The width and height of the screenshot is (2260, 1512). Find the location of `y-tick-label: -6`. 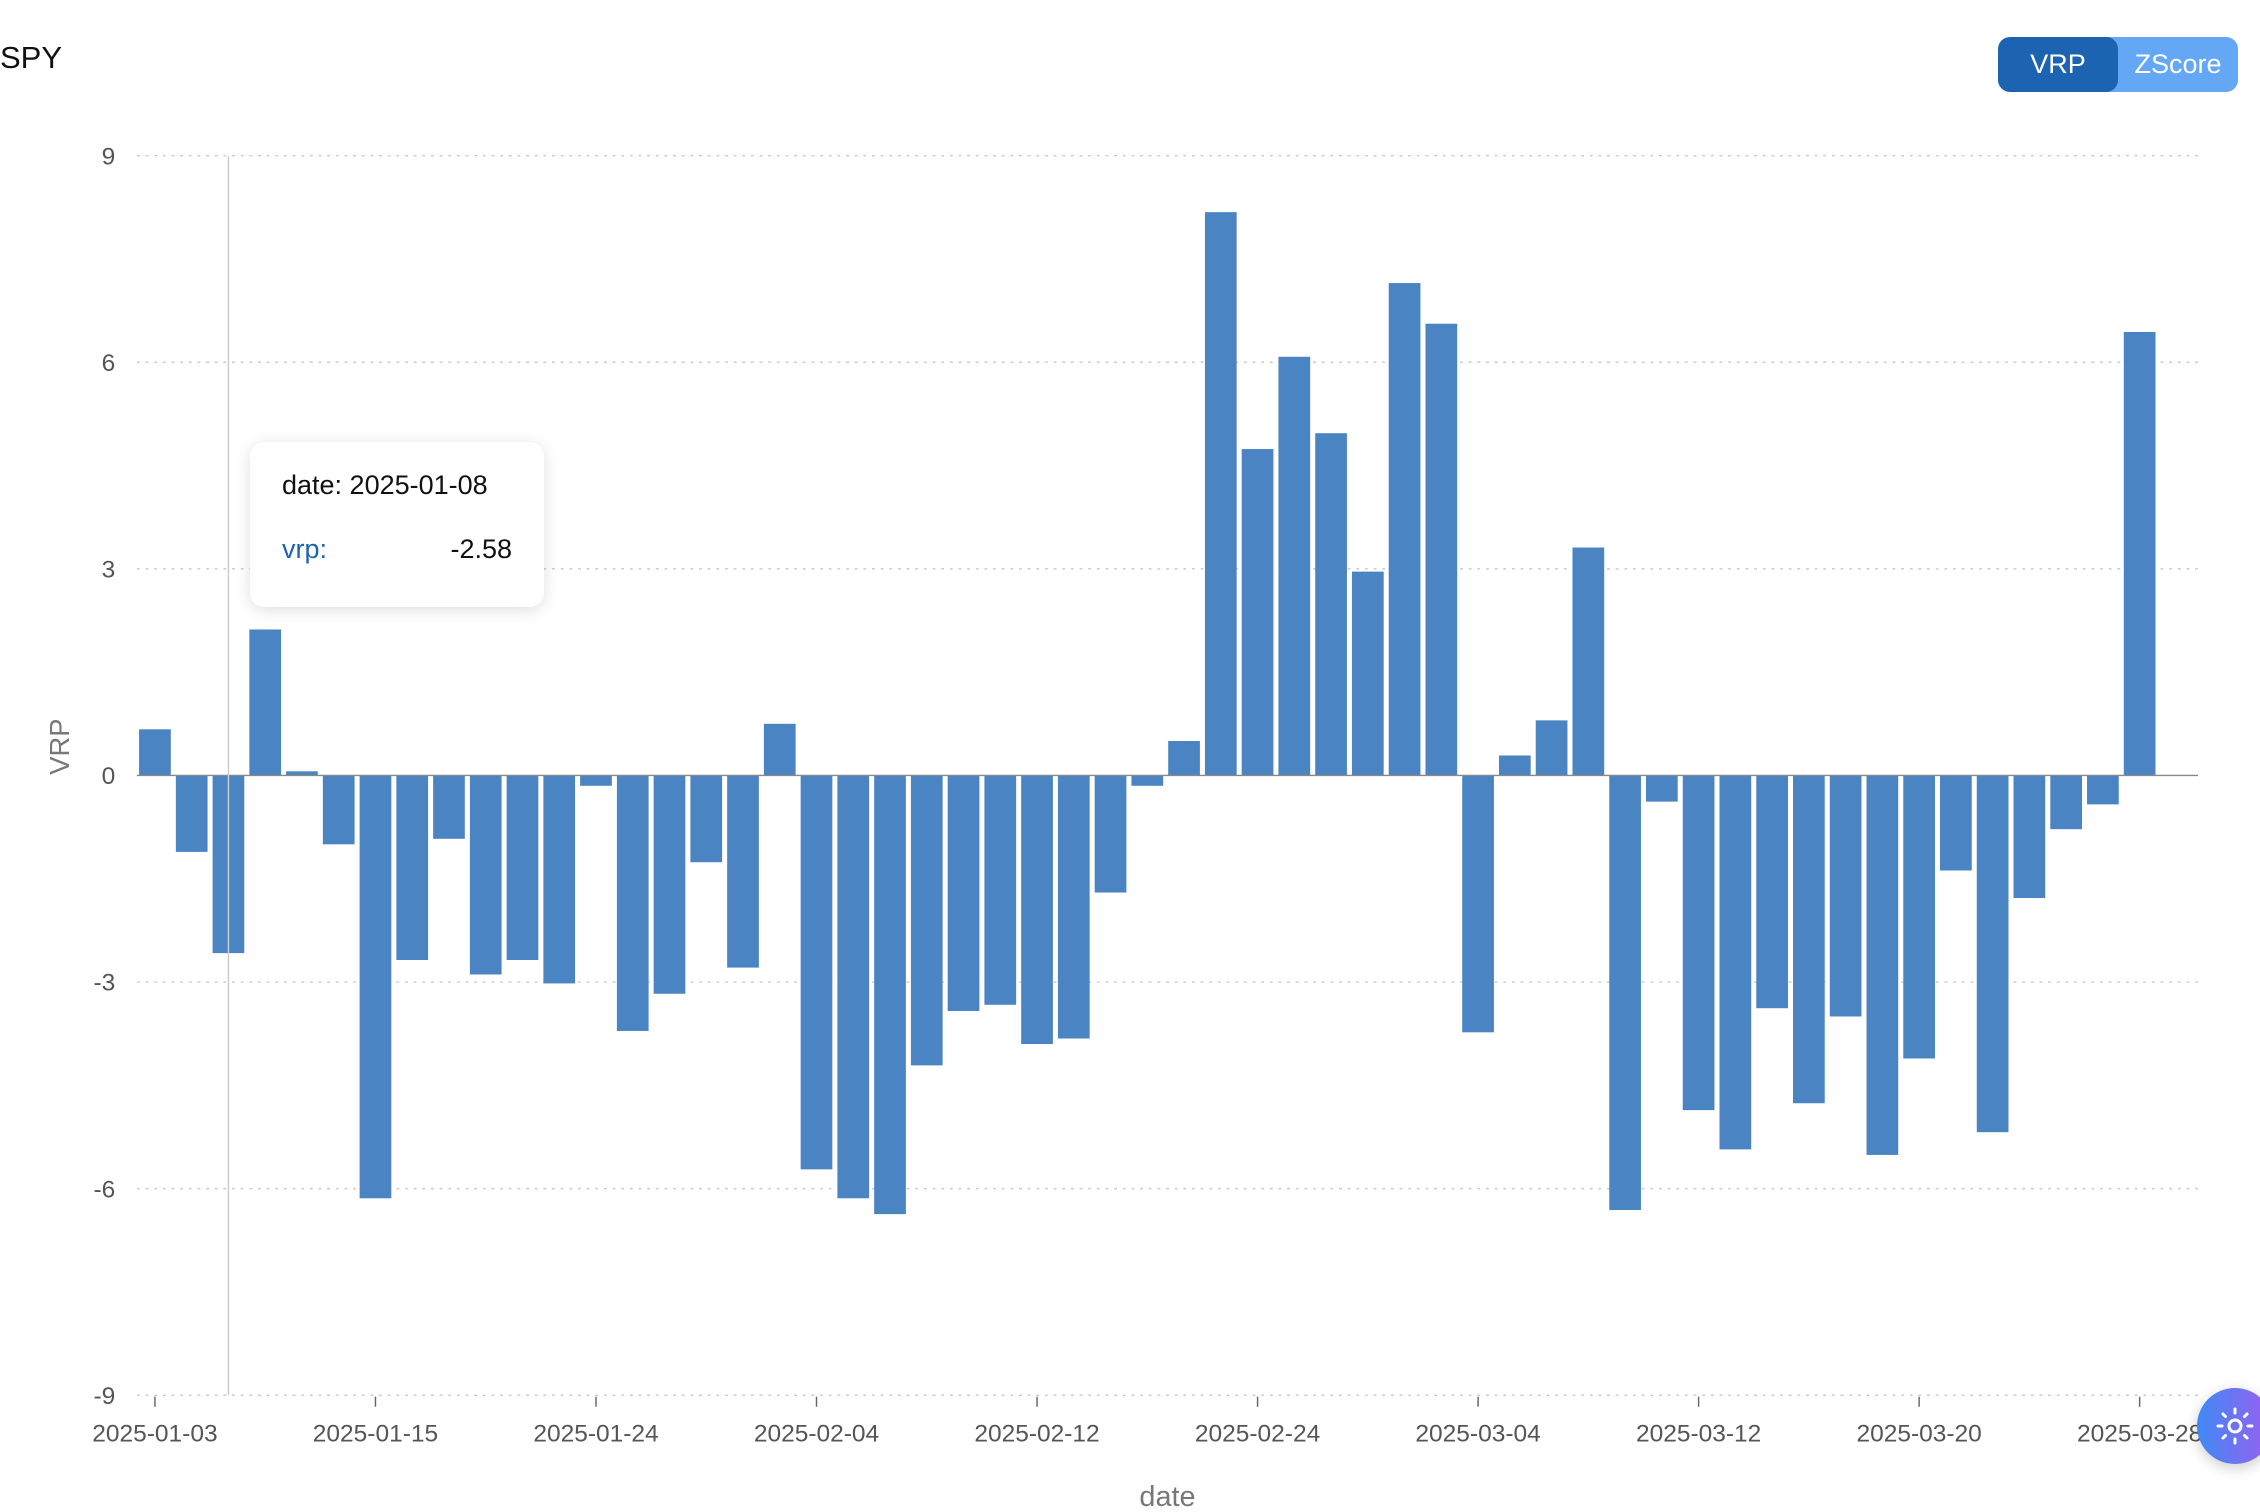

y-tick-label: -6 is located at coordinates (105, 1189).